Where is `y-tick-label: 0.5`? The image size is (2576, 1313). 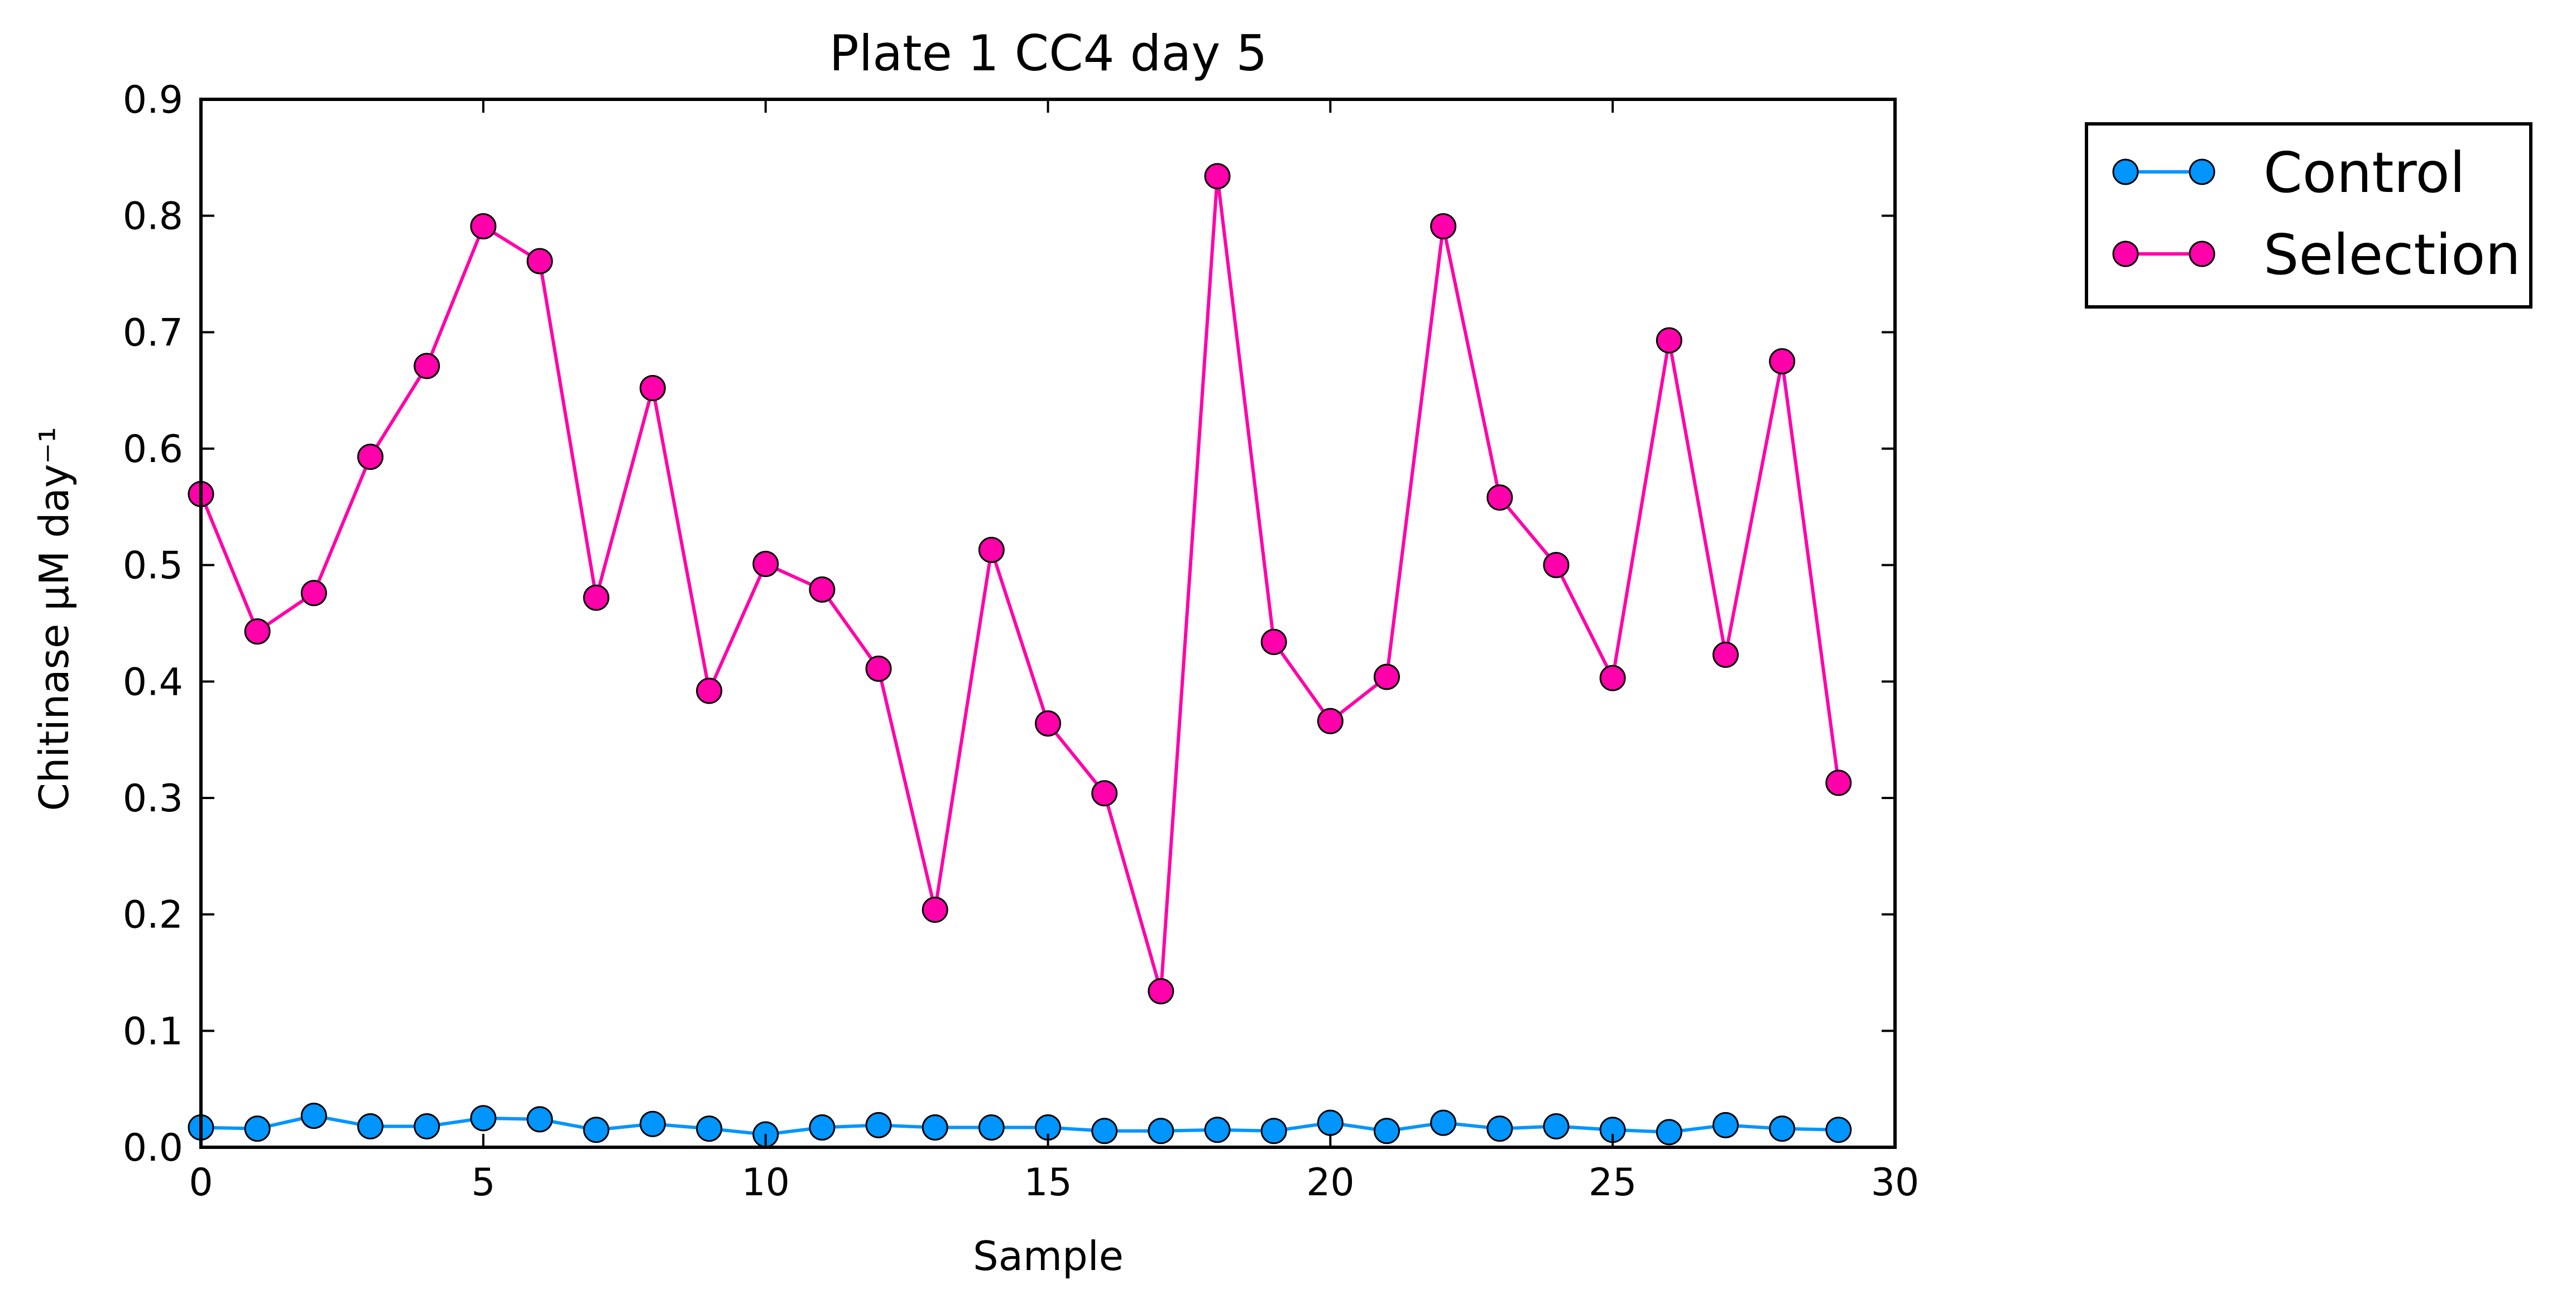 y-tick-label: 0.5 is located at coordinates (153, 566).